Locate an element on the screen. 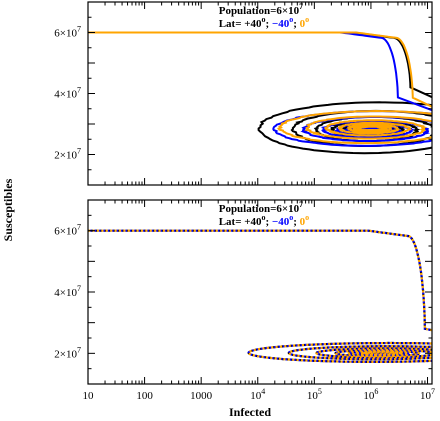 Image resolution: width=440 pixels, height=421 pixels. x-tick-label: 10⁶ is located at coordinates (370, 394).